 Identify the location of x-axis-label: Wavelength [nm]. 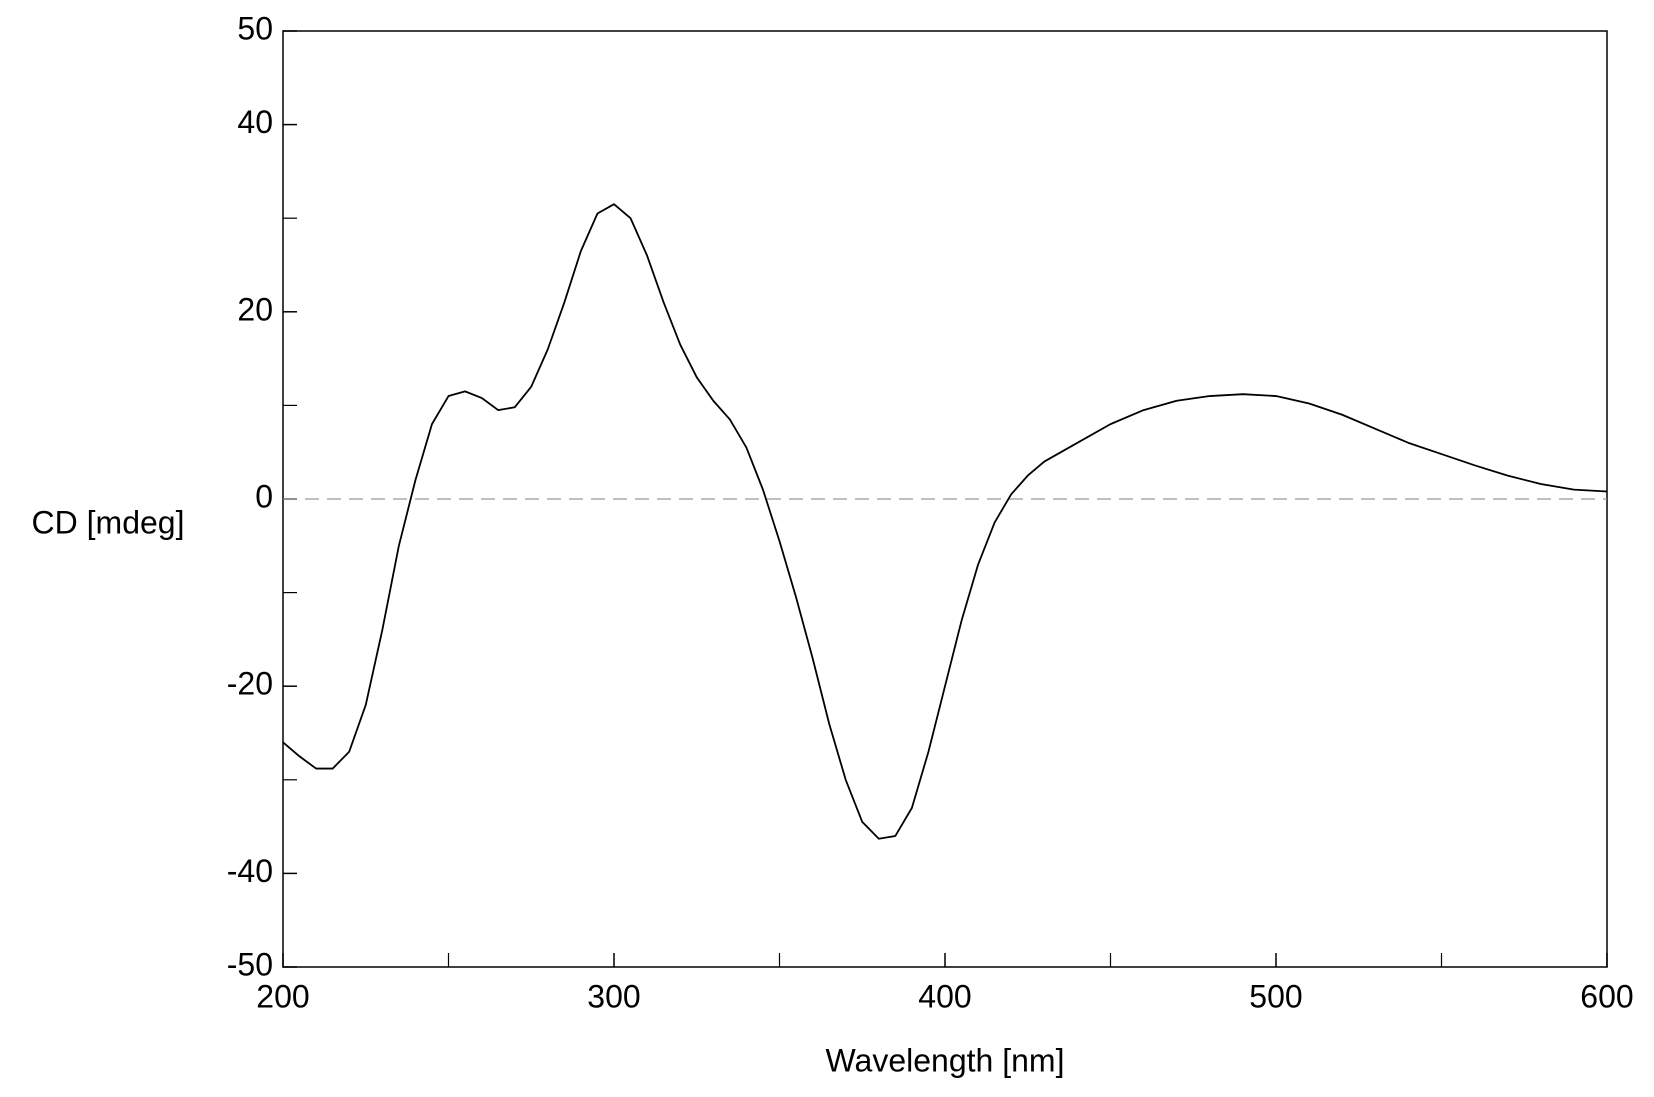
(945, 1060).